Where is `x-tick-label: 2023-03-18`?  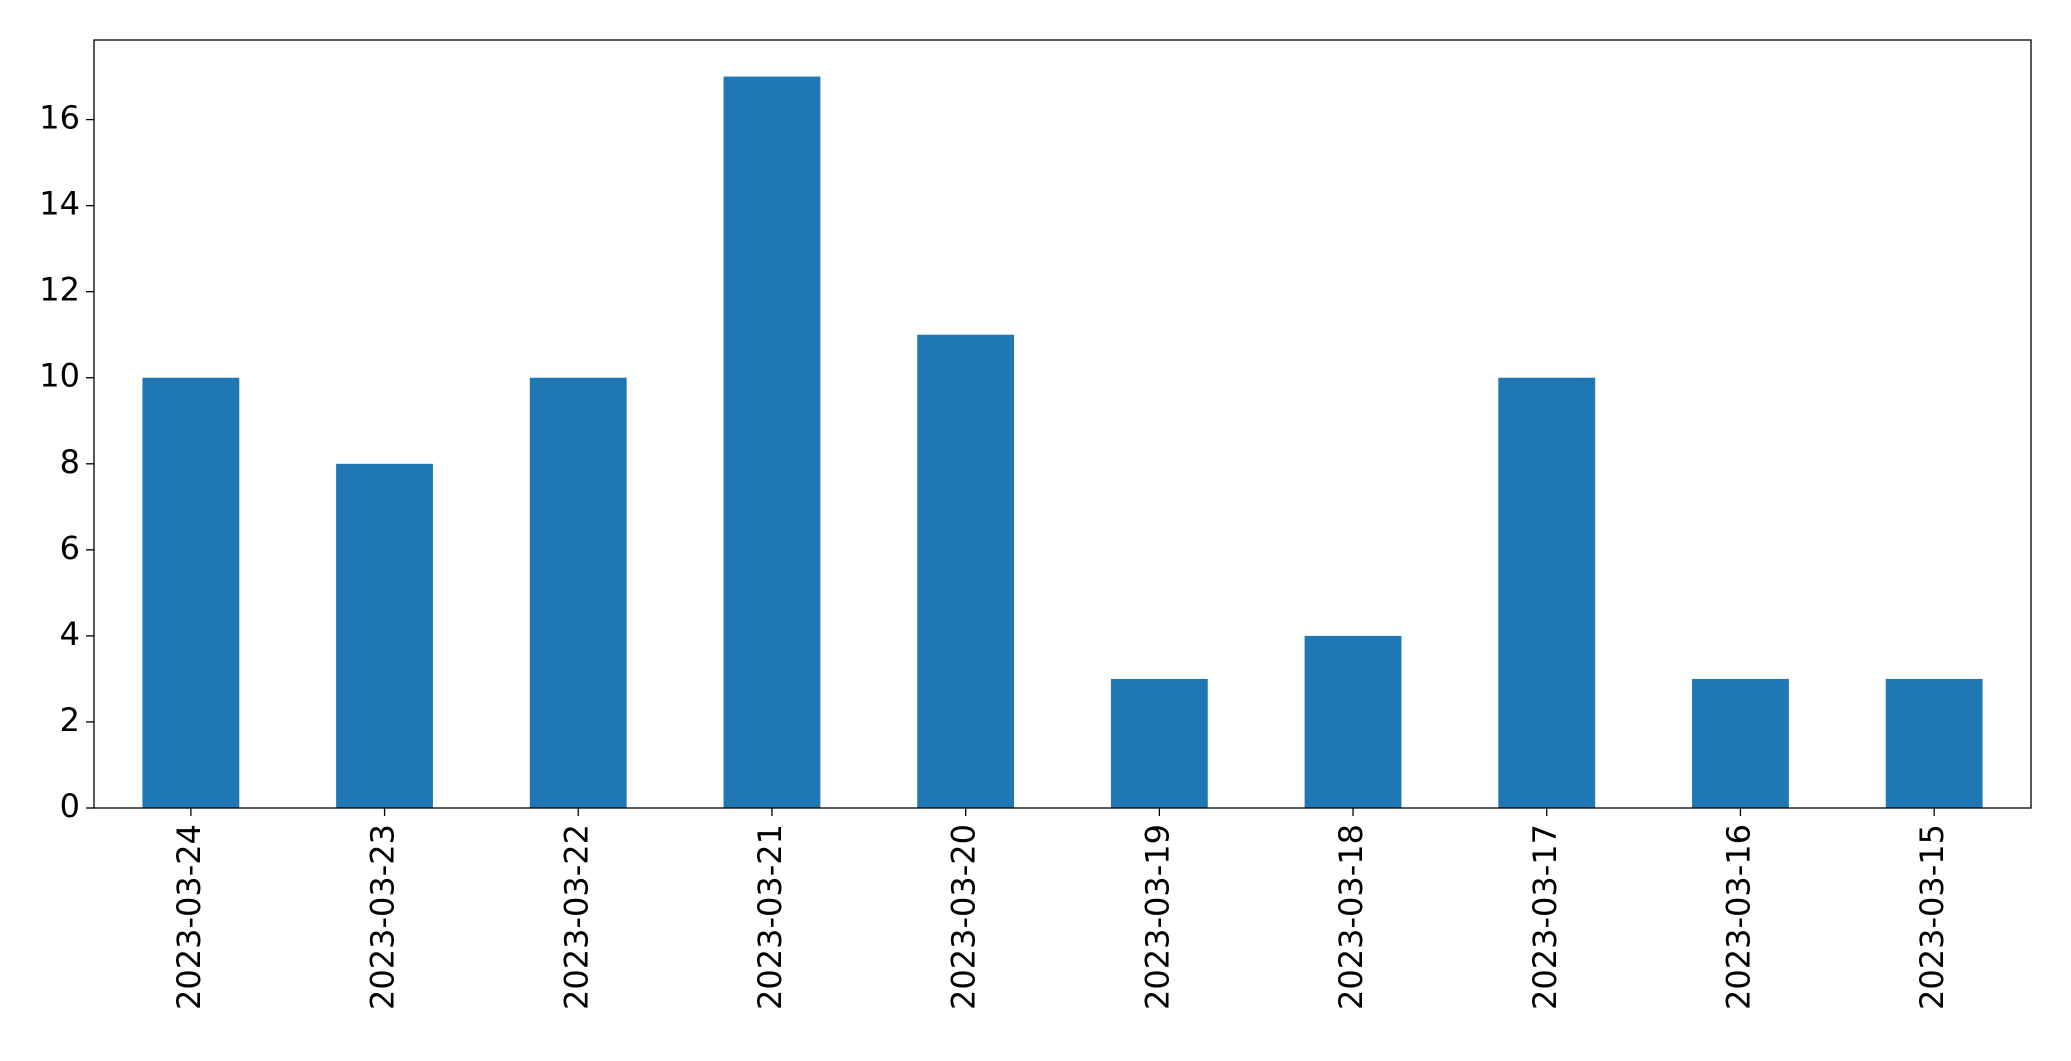 x-tick-label: 2023-03-18 is located at coordinates (1351, 917).